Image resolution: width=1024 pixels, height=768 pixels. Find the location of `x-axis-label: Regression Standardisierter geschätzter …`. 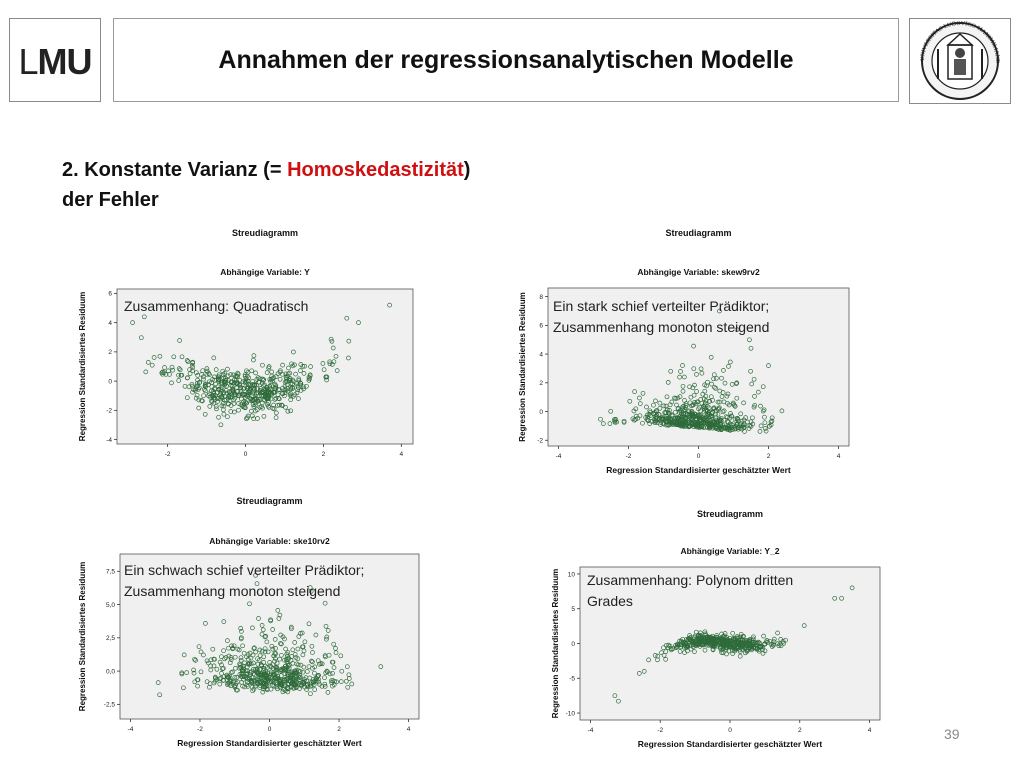

x-axis-label: Regression Standardisierter geschätzter … is located at coordinates (269, 743).